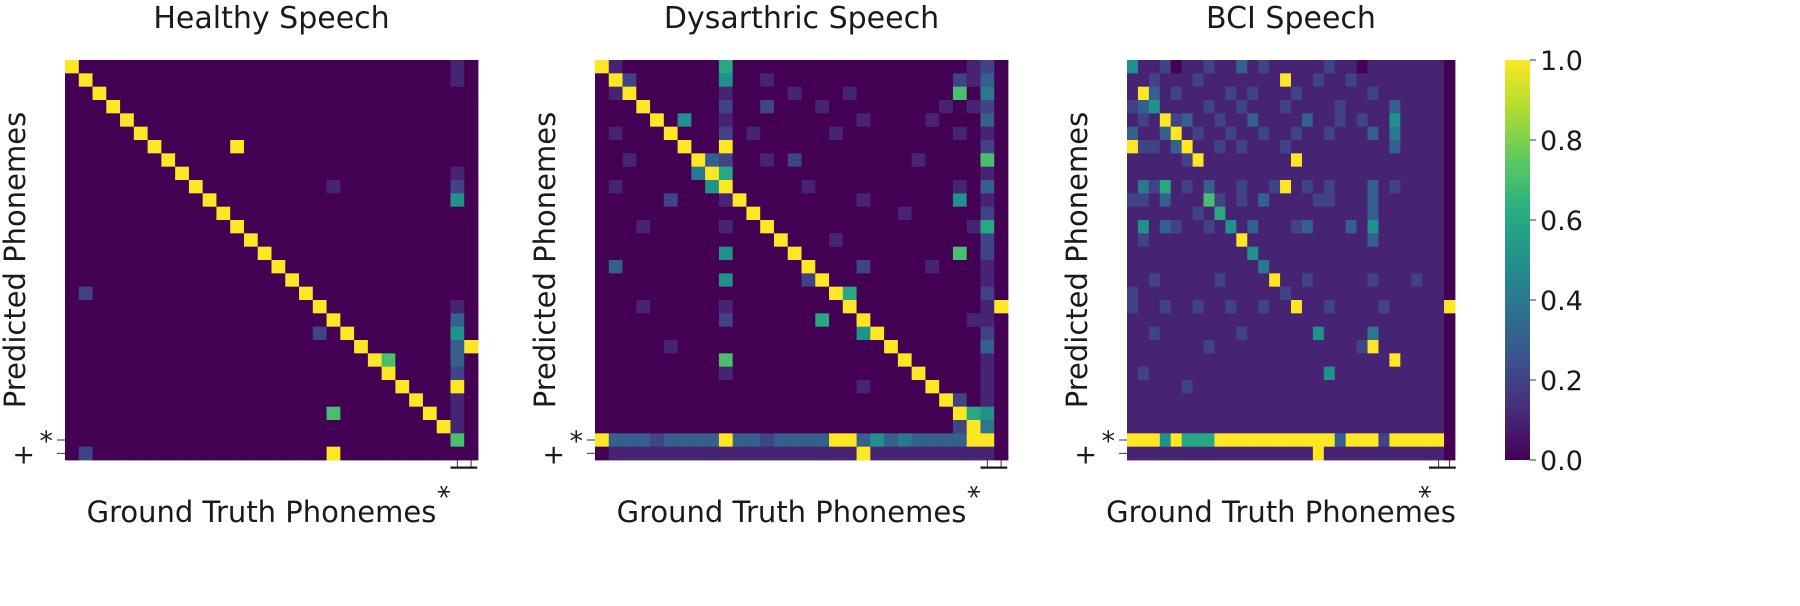 The height and width of the screenshot is (606, 1800). What do you see at coordinates (1561, 381) in the screenshot?
I see `colorbar-tick-label: 0.2` at bounding box center [1561, 381].